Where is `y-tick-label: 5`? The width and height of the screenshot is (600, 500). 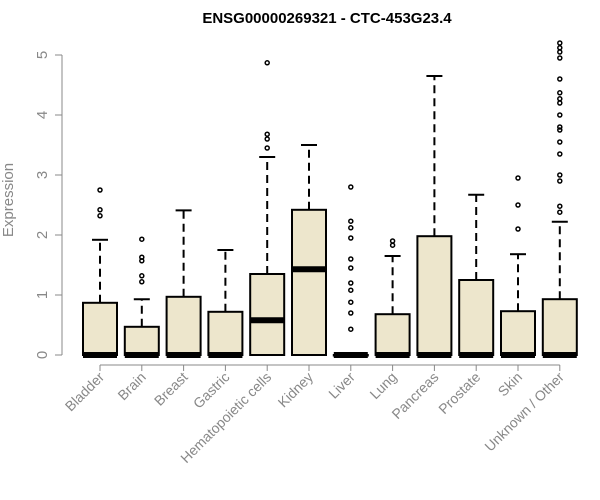
y-tick-label: 5 is located at coordinates (42, 55).